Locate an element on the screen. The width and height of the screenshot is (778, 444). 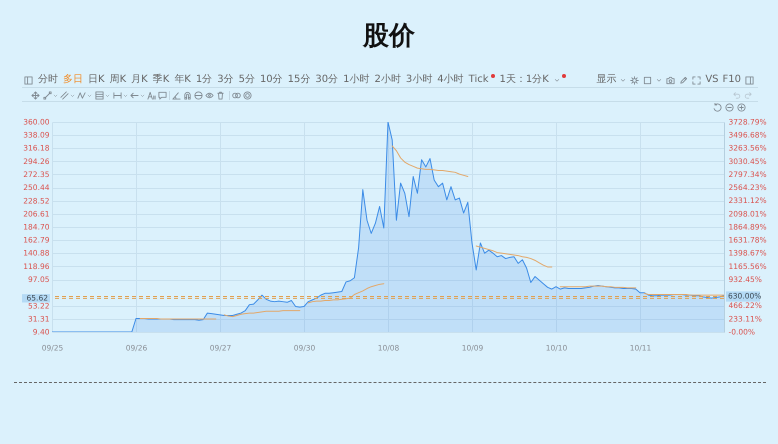
text: 1分 is located at coordinates (204, 80).